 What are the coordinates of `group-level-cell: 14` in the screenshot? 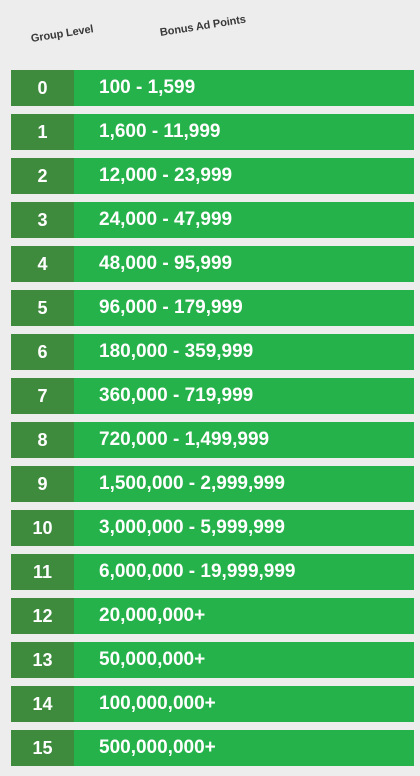 It's located at (42, 704).